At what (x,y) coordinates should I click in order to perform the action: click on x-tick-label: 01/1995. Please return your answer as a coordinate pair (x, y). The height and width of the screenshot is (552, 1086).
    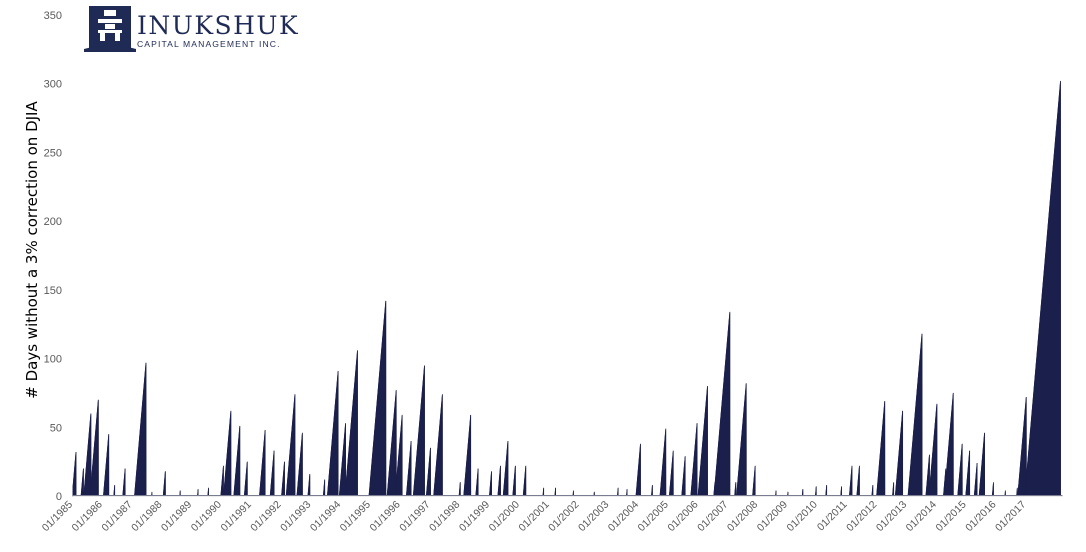
    Looking at the image, I should click on (355, 516).